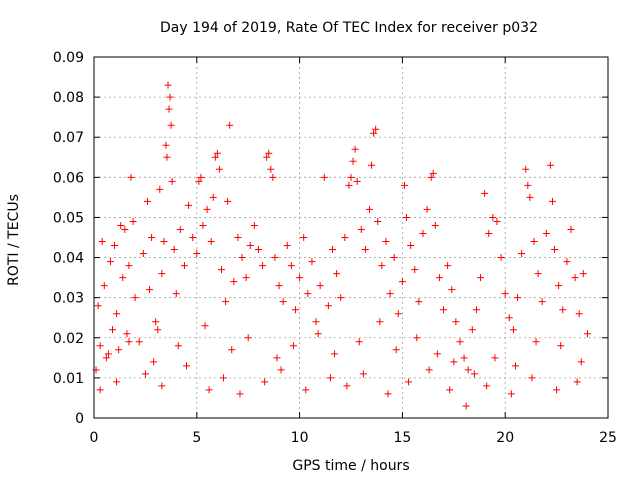  What do you see at coordinates (14, 240) in the screenshot?
I see `y-axis-label: ROTI / TECUs` at bounding box center [14, 240].